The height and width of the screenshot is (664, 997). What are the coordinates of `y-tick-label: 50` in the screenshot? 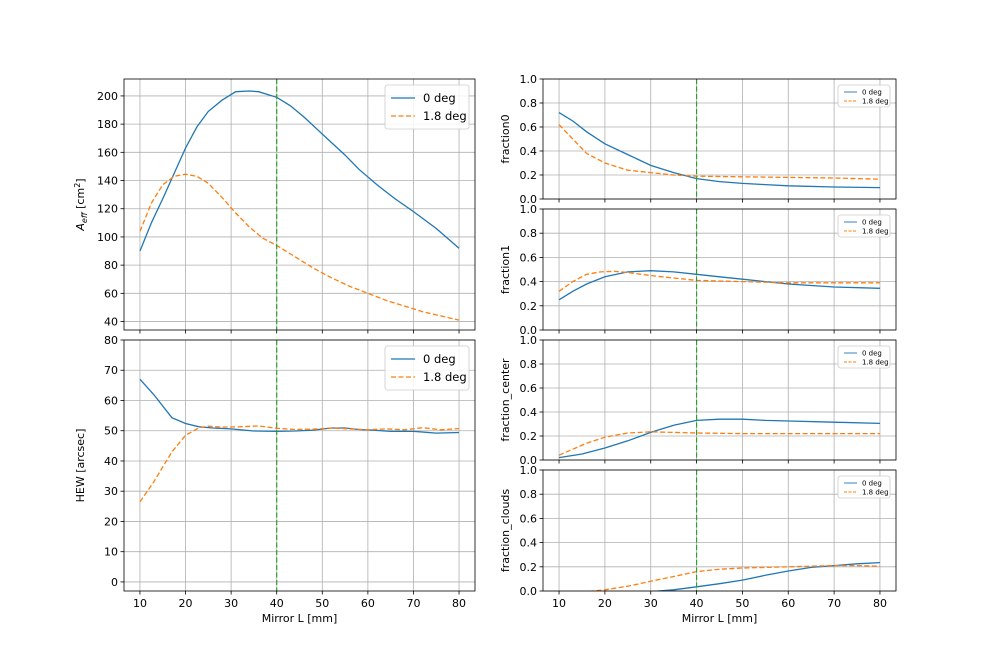 It's located at (111, 431).